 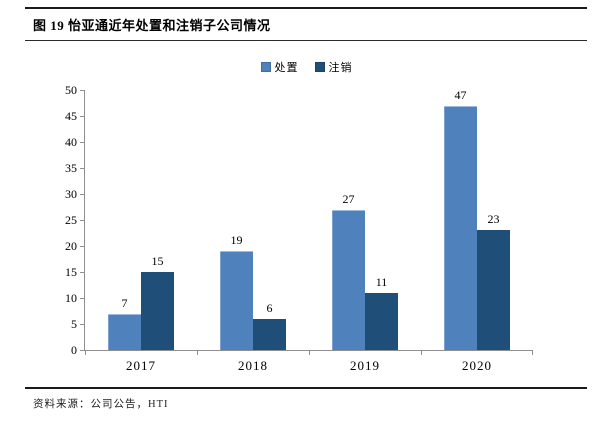 What do you see at coordinates (157, 311) in the screenshot?
I see `bar-注销-2017` at bounding box center [157, 311].